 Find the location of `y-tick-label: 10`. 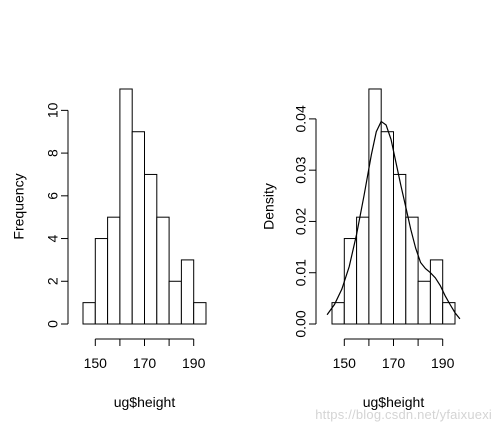

y-tick-label: 10 is located at coordinates (53, 110).